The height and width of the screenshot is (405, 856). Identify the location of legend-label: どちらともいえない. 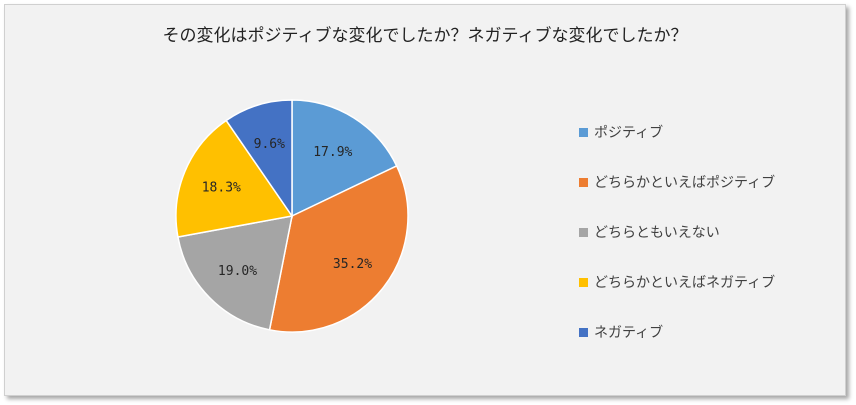
(657, 233).